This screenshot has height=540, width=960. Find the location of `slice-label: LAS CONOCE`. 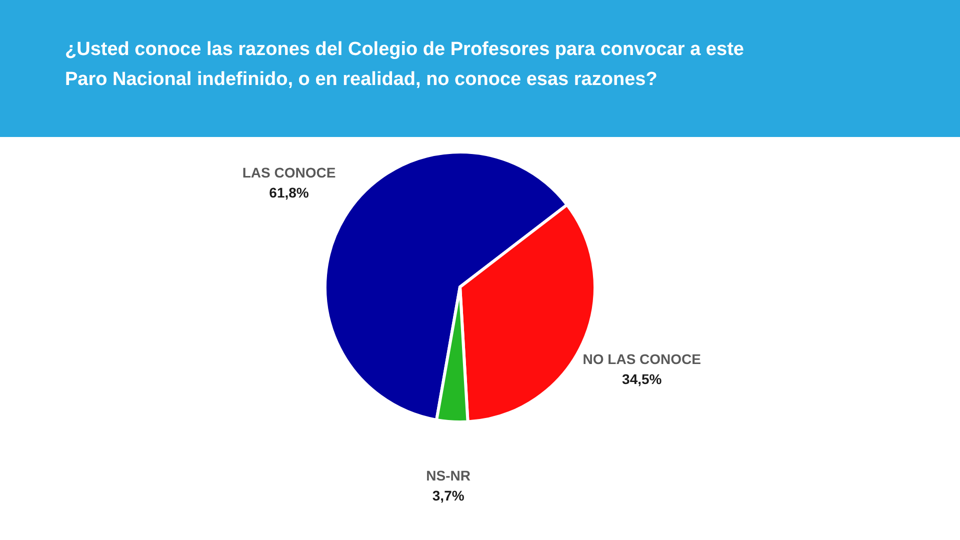

slice-label: LAS CONOCE is located at coordinates (289, 172).